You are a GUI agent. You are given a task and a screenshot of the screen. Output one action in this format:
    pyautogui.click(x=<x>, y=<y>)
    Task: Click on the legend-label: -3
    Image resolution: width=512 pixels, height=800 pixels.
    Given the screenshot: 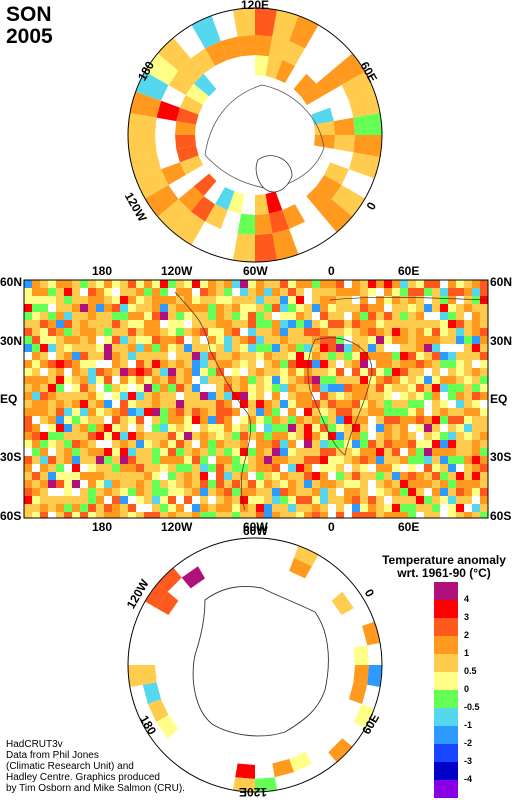 What is the action you would take?
    pyautogui.click(x=468, y=761)
    